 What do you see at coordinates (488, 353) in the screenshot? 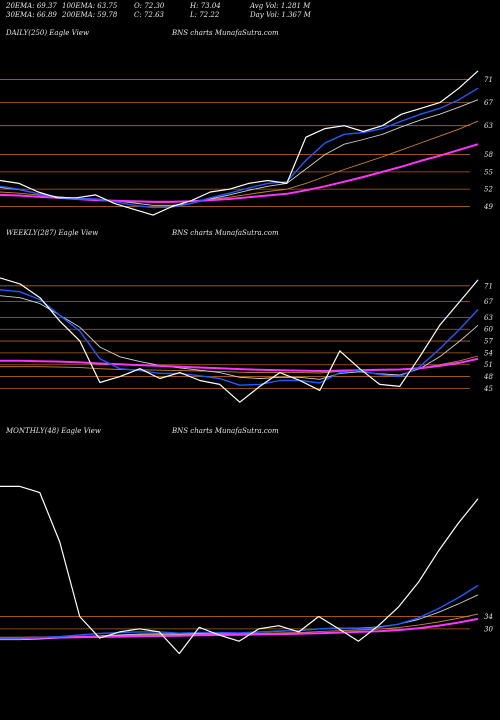
I see `weekly-tick-label: 54` at bounding box center [488, 353].